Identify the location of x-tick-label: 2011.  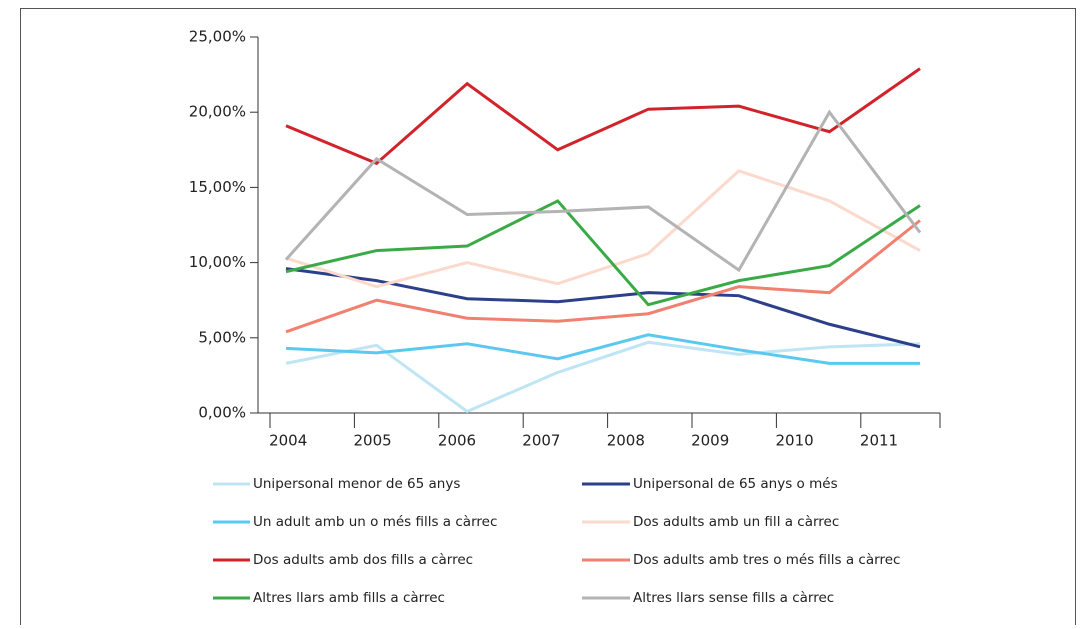
(879, 441).